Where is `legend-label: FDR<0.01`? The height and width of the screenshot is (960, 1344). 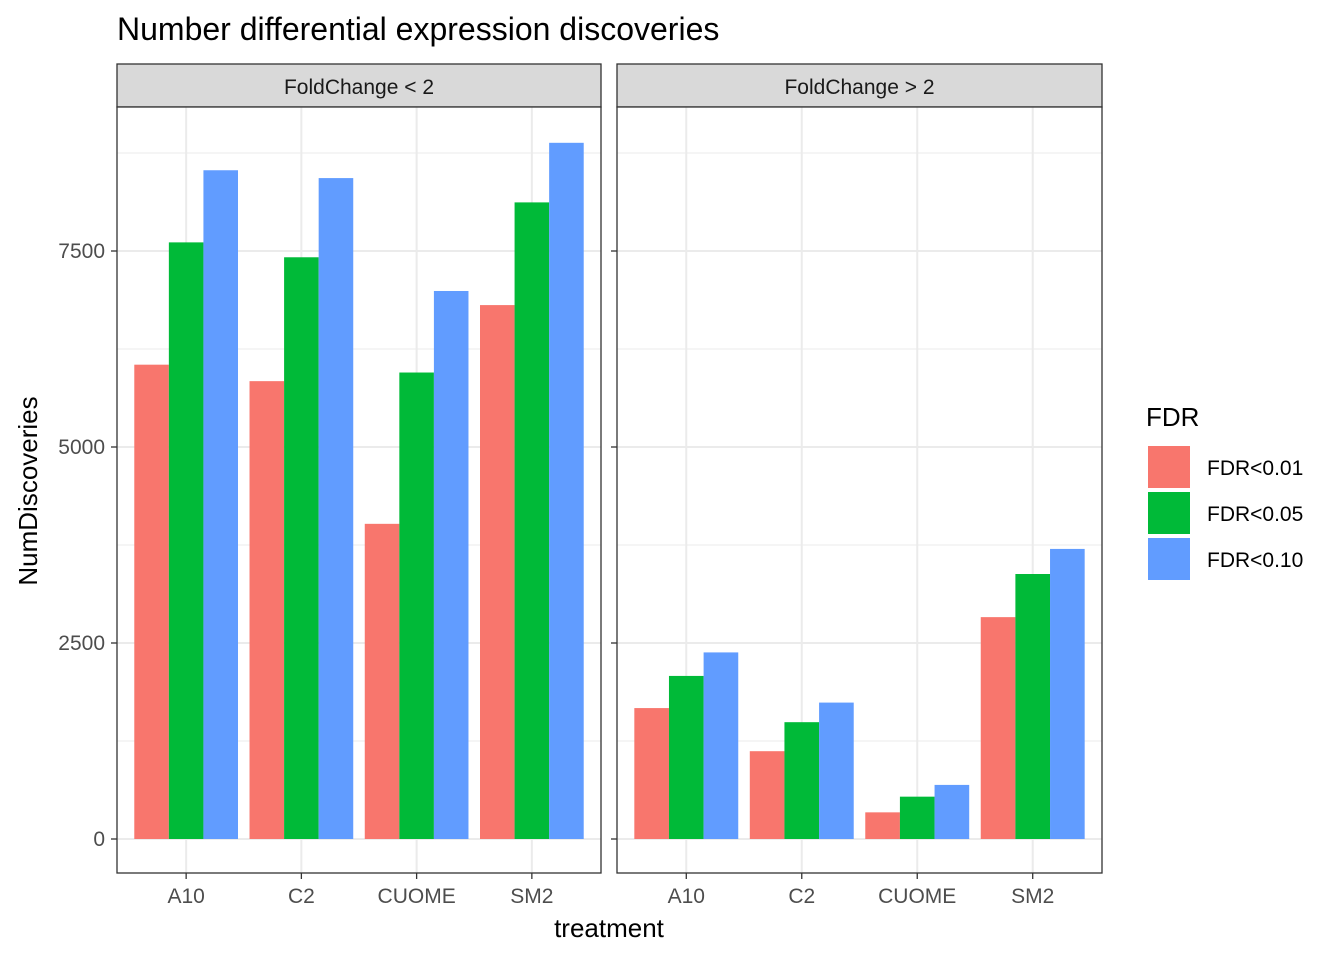
legend-label: FDR<0.01 is located at coordinates (1255, 468).